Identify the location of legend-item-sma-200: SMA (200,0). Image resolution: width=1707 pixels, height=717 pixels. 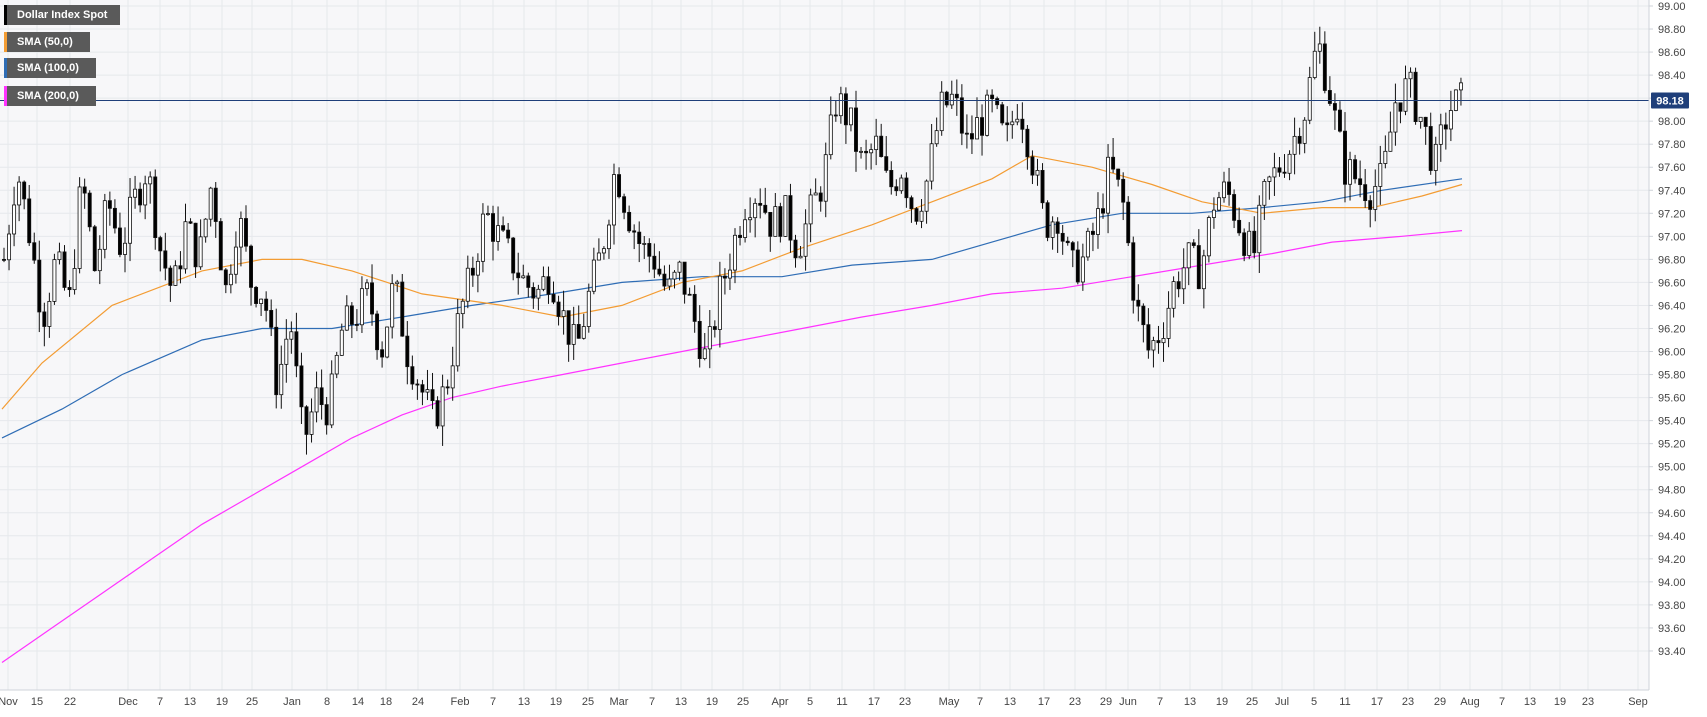
(50, 96).